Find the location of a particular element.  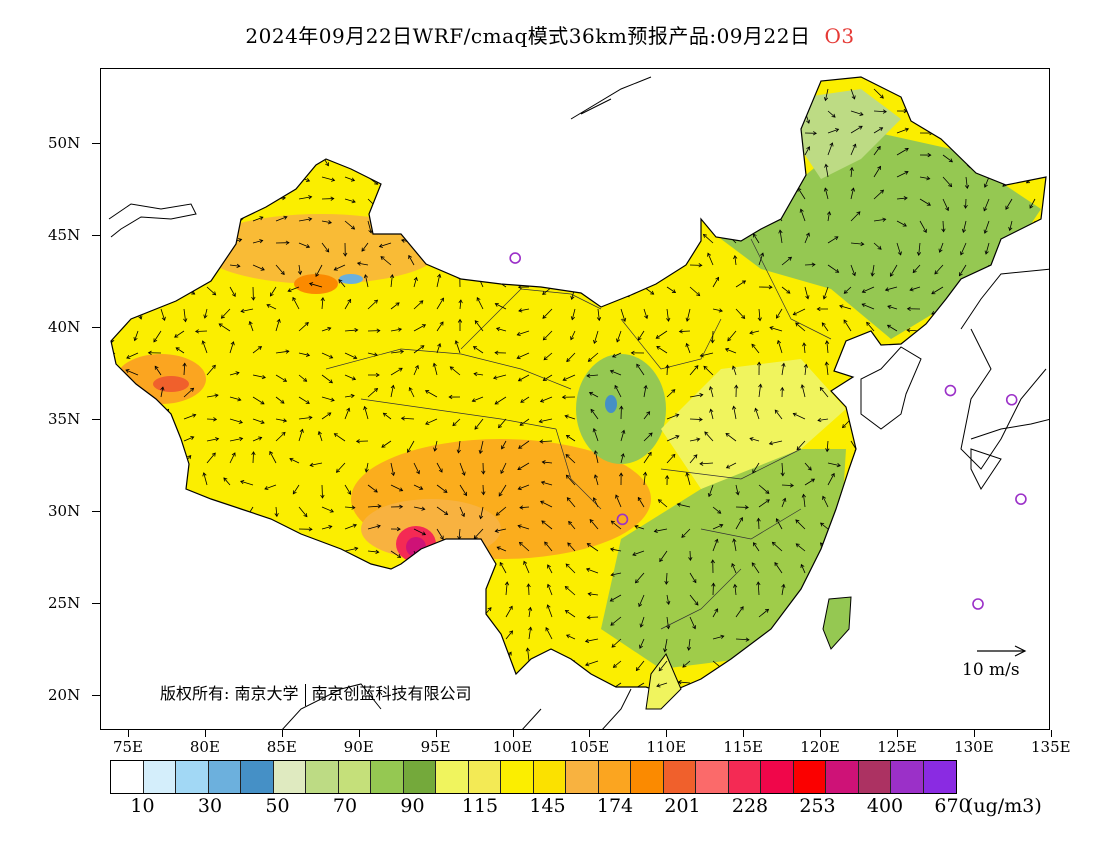

lat-label: 35N is located at coordinates (64, 419).